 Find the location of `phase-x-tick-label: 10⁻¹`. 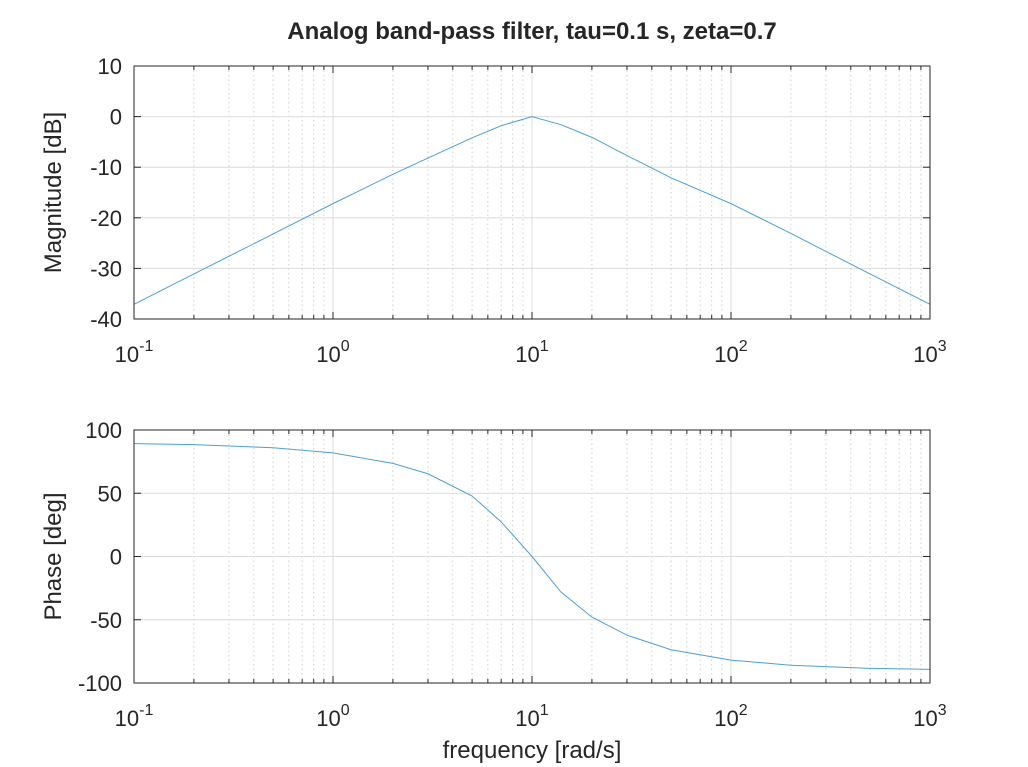

phase-x-tick-label: 10⁻¹ is located at coordinates (134, 716).